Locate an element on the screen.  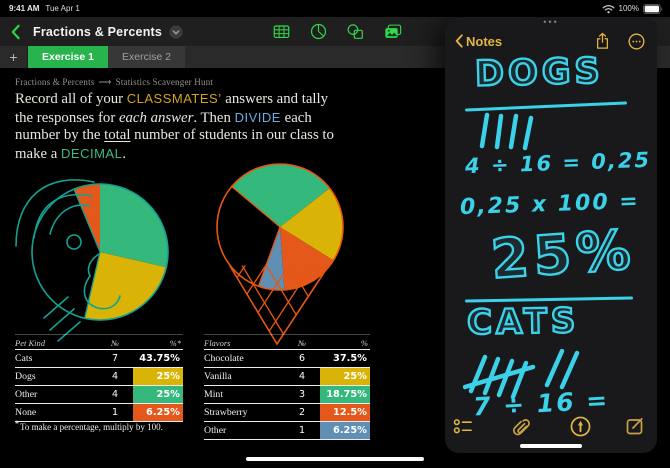
col-percent: % is located at coordinates (364, 343).